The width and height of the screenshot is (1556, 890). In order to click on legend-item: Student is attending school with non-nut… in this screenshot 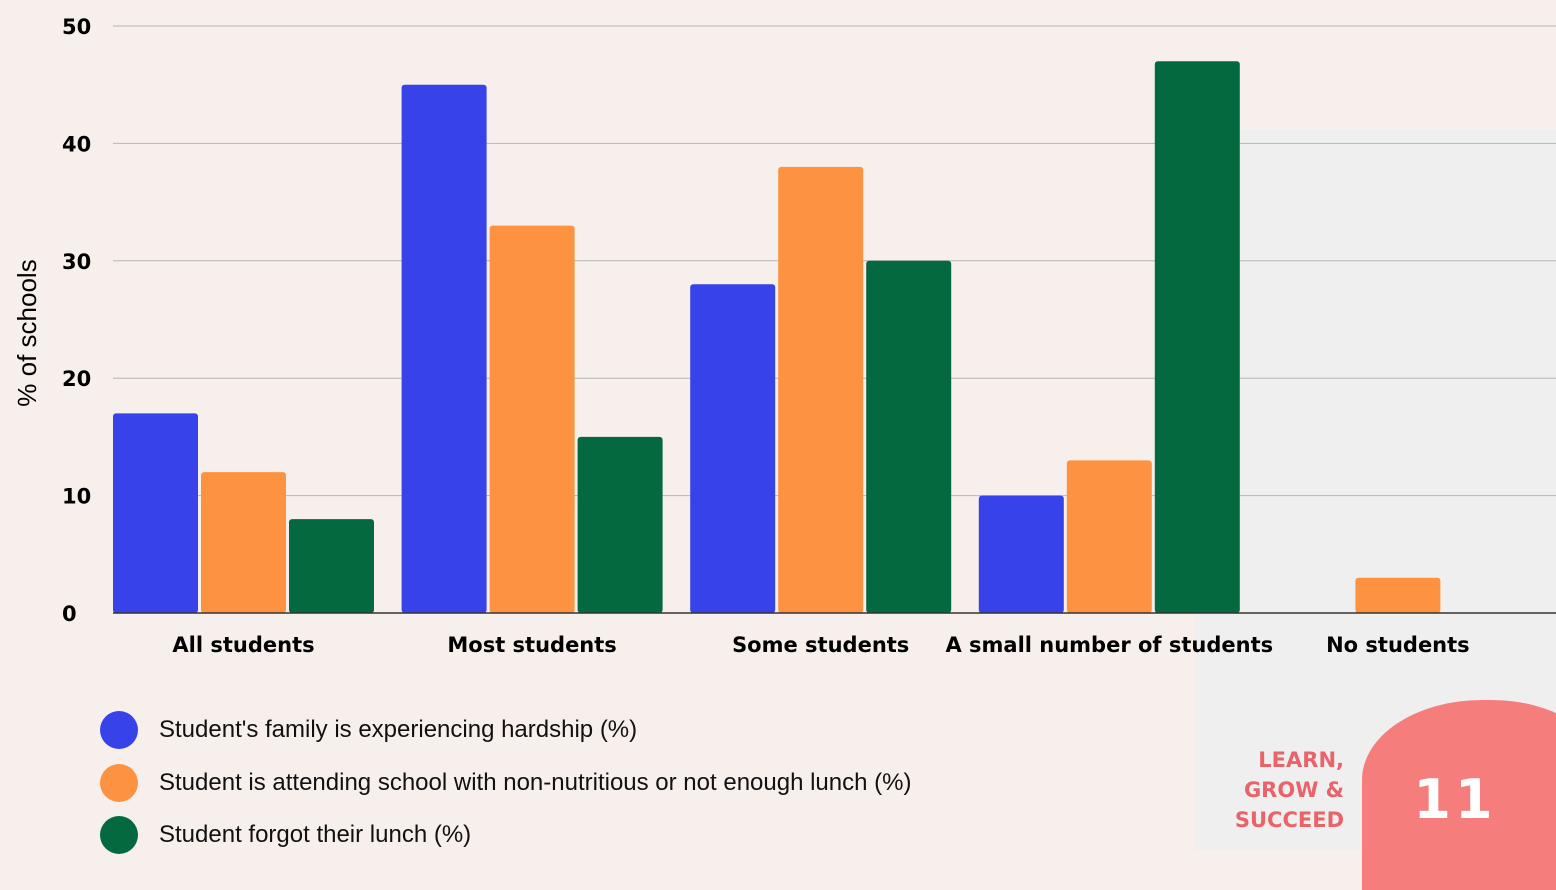, I will do `click(505, 783)`.